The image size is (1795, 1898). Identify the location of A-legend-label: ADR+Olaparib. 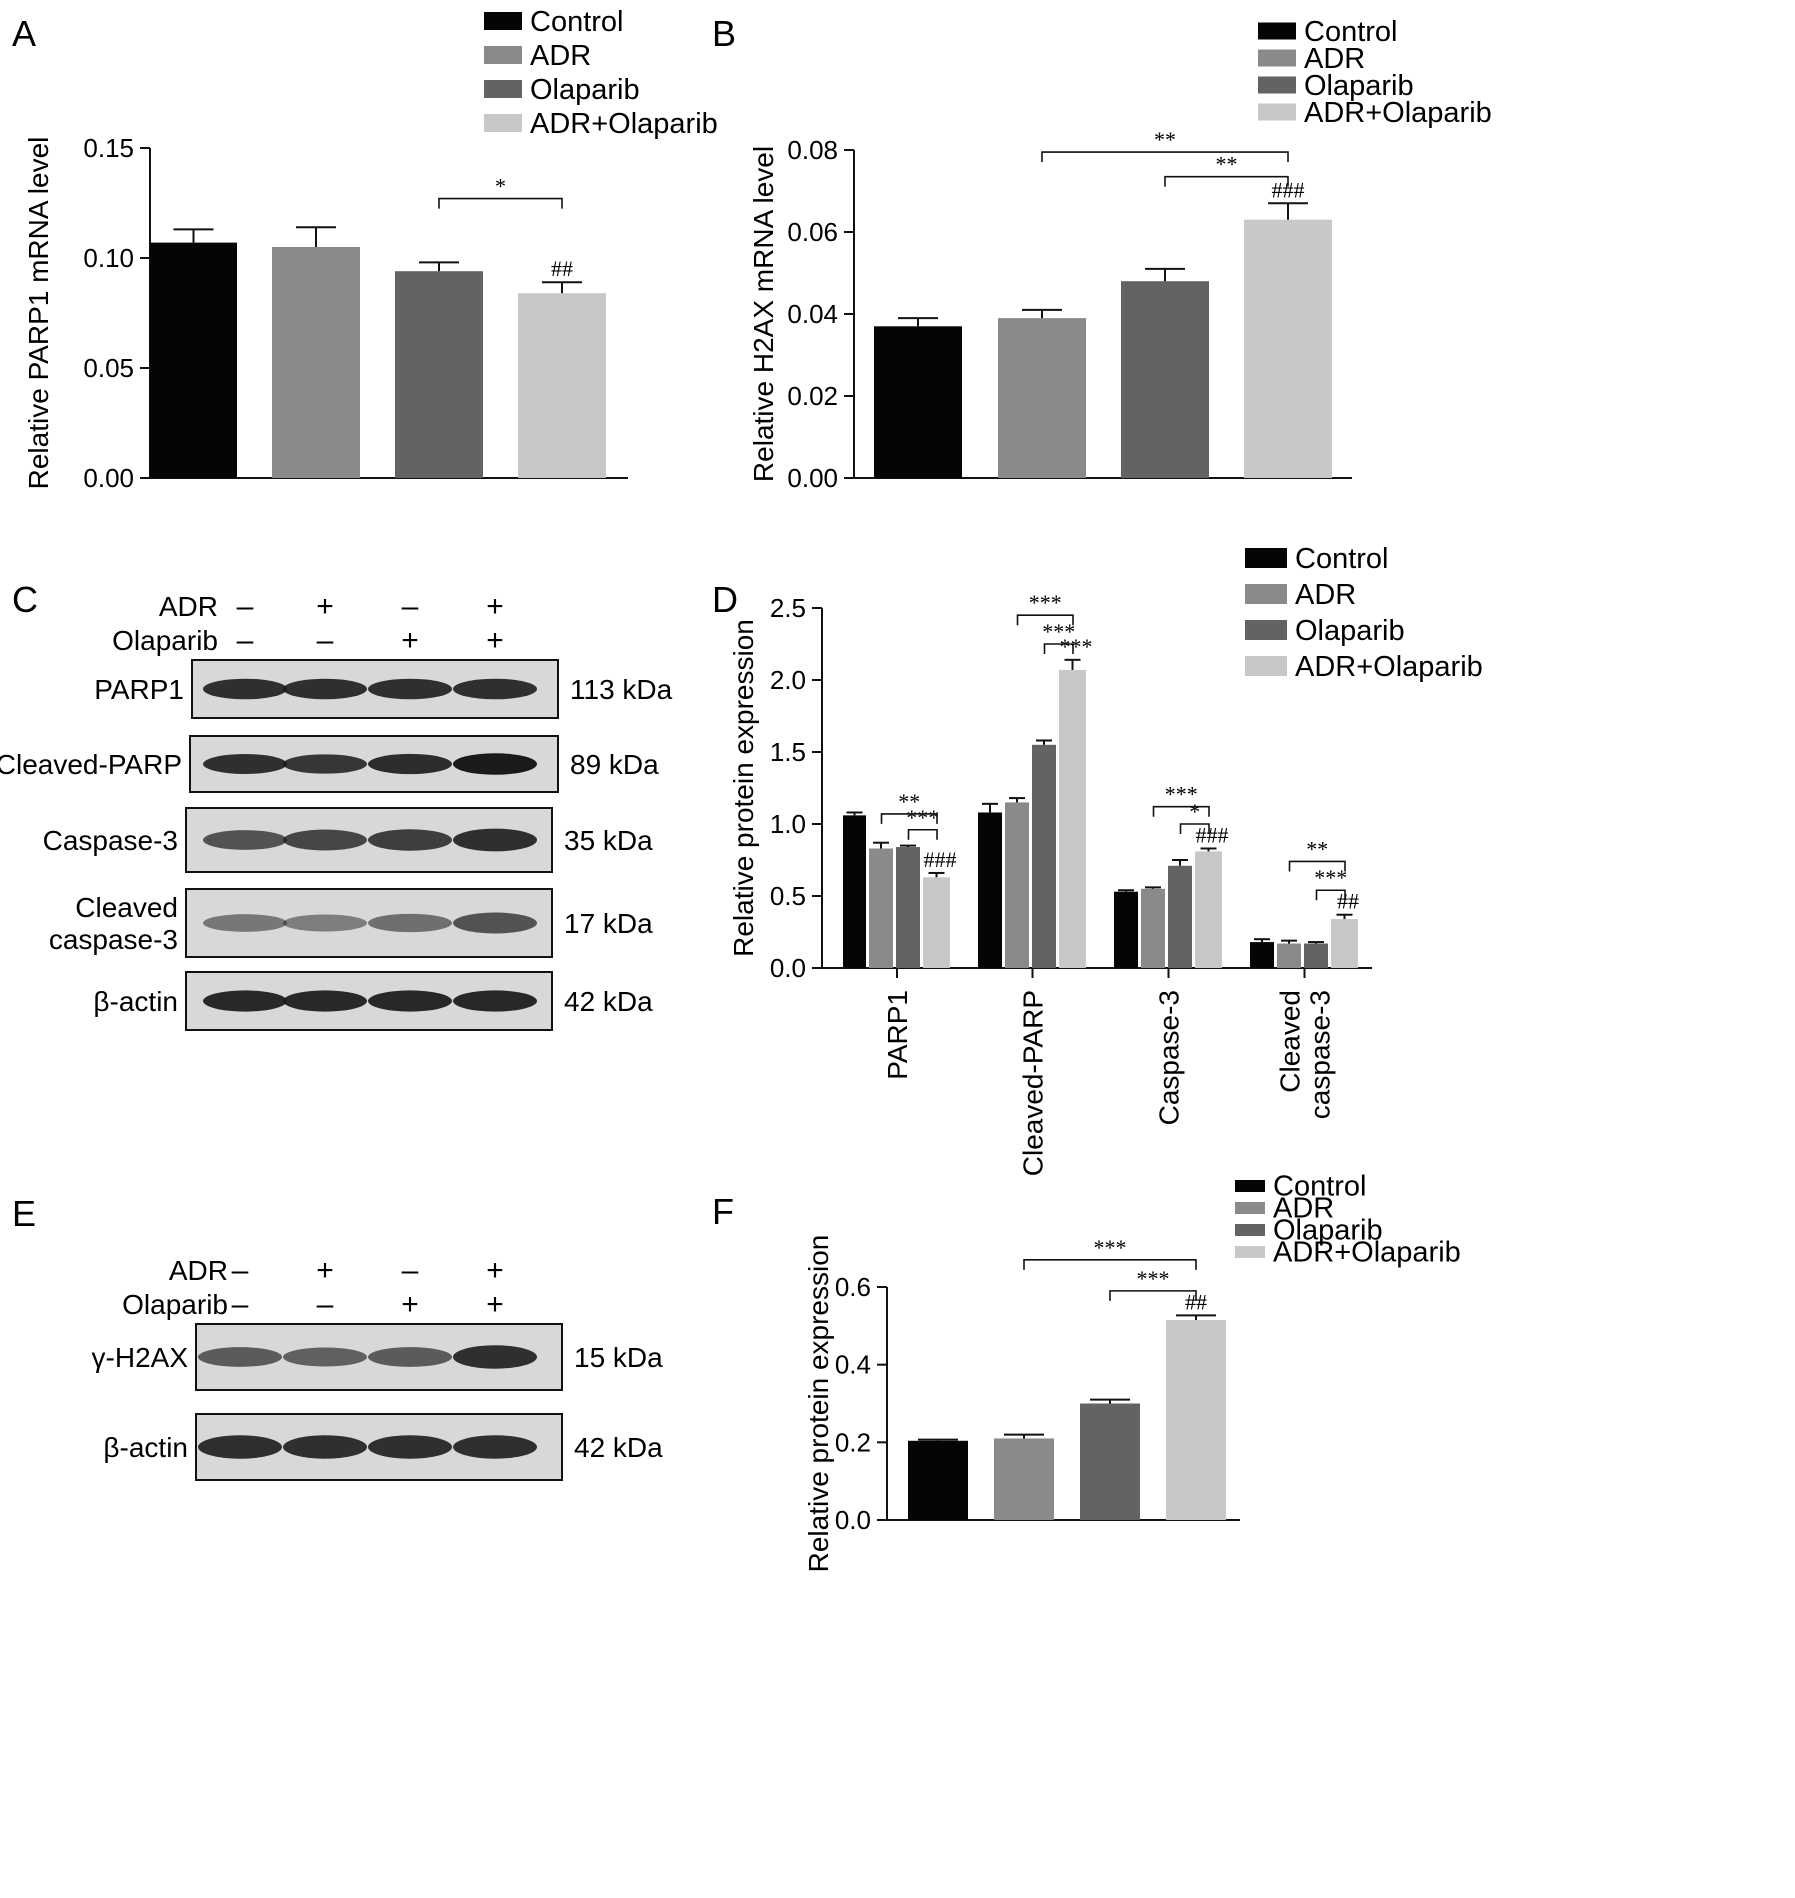
(624, 124).